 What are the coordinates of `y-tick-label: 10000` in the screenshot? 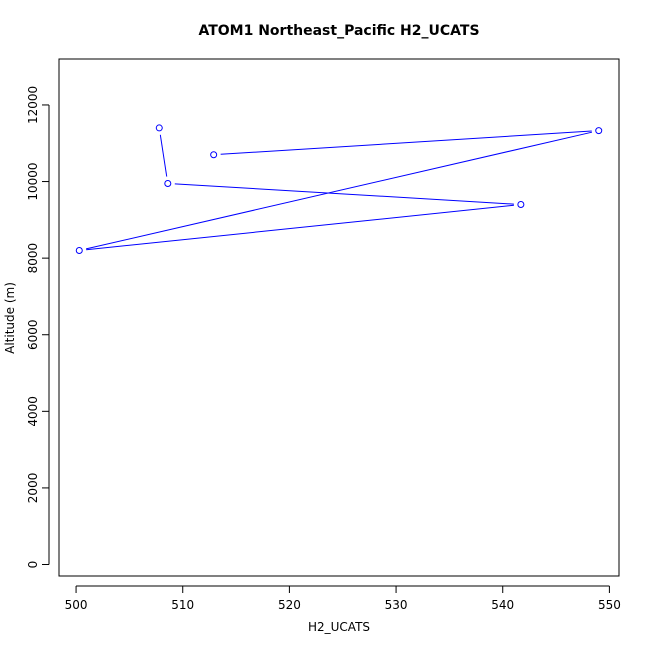 It's located at (33, 181).